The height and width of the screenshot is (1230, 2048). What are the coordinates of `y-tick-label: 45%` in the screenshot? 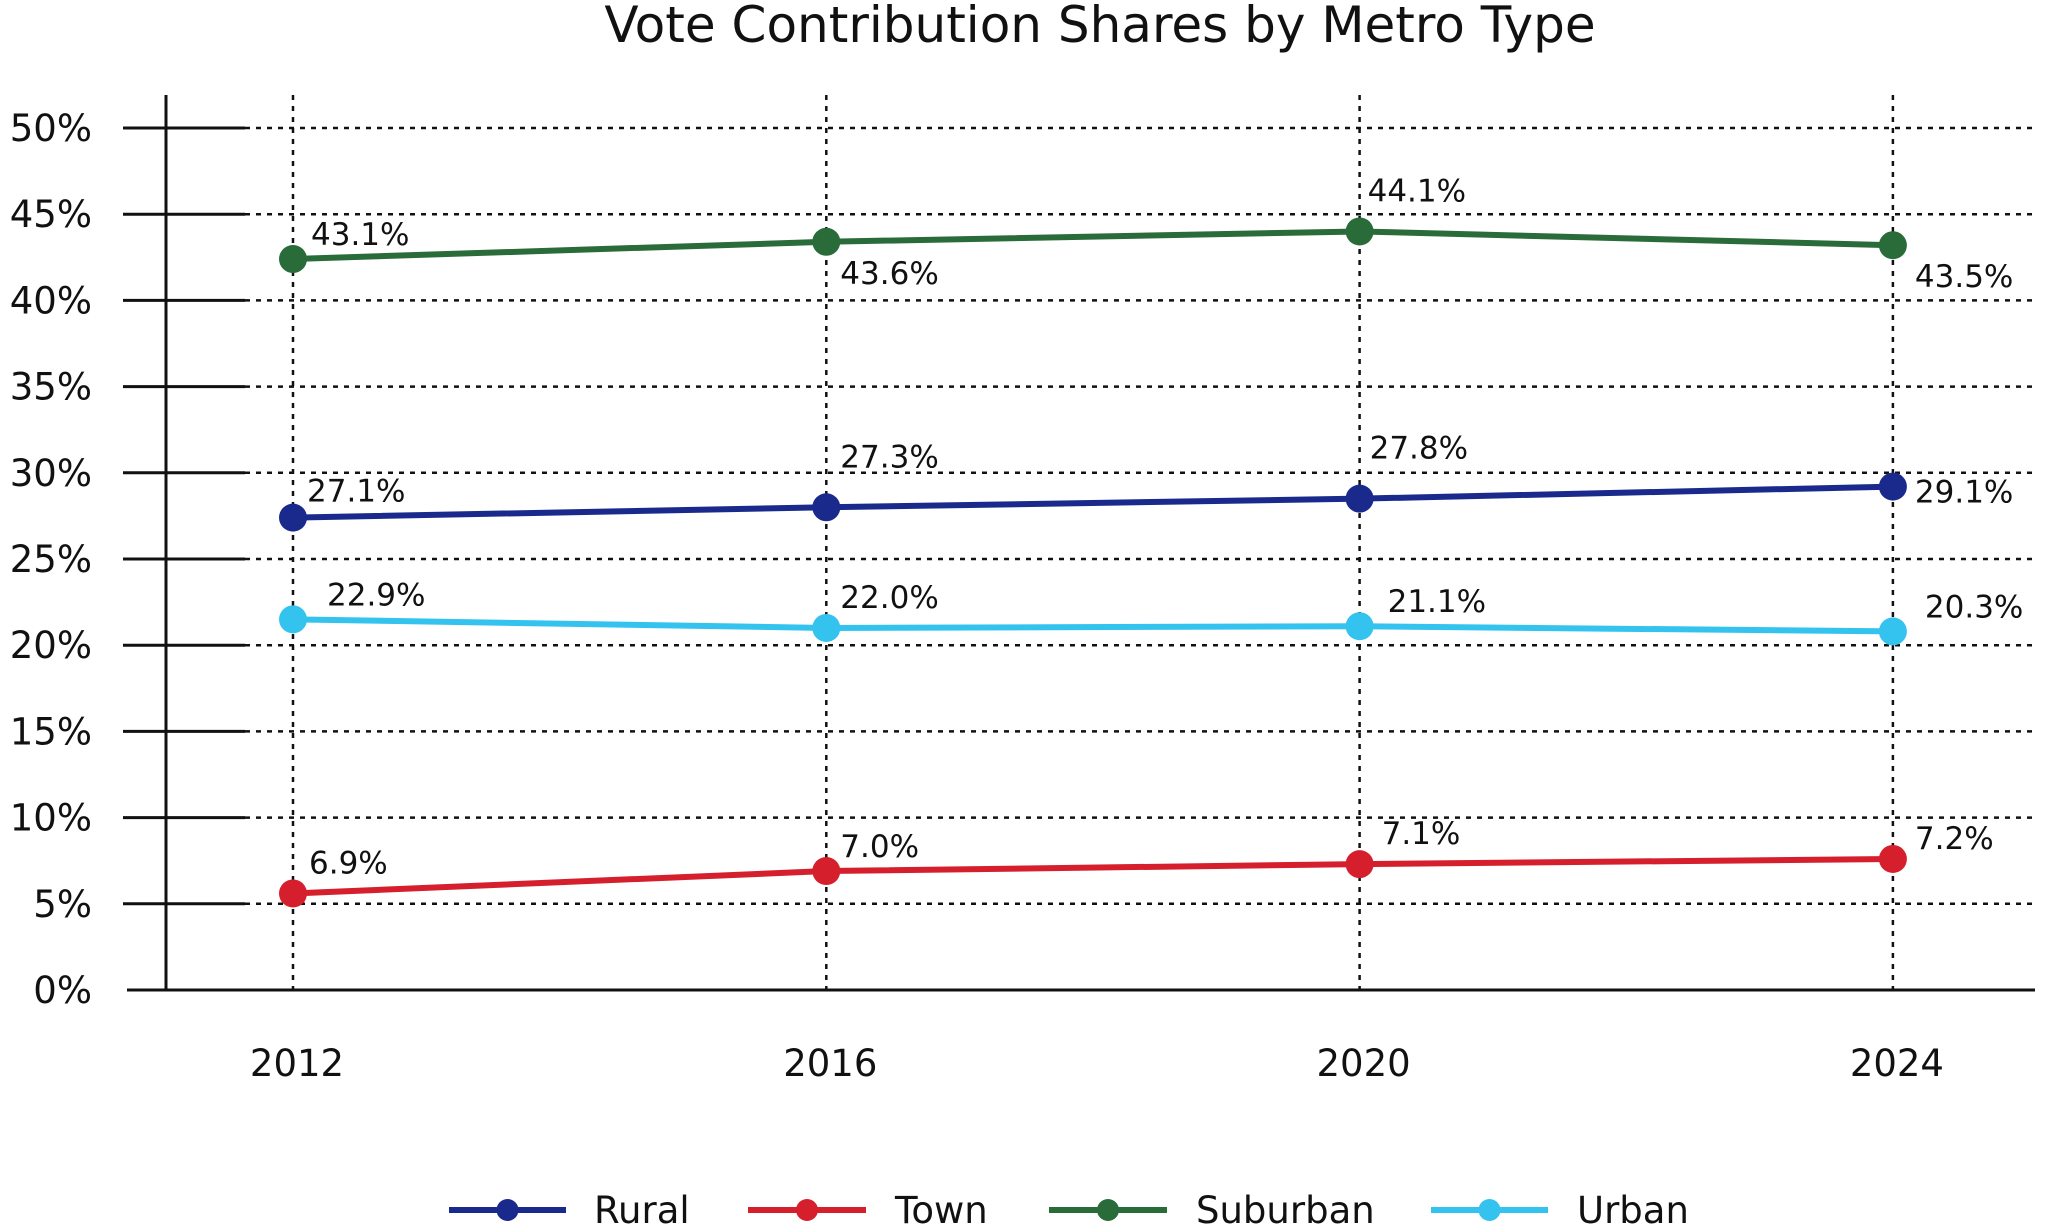 It's located at (51, 214).